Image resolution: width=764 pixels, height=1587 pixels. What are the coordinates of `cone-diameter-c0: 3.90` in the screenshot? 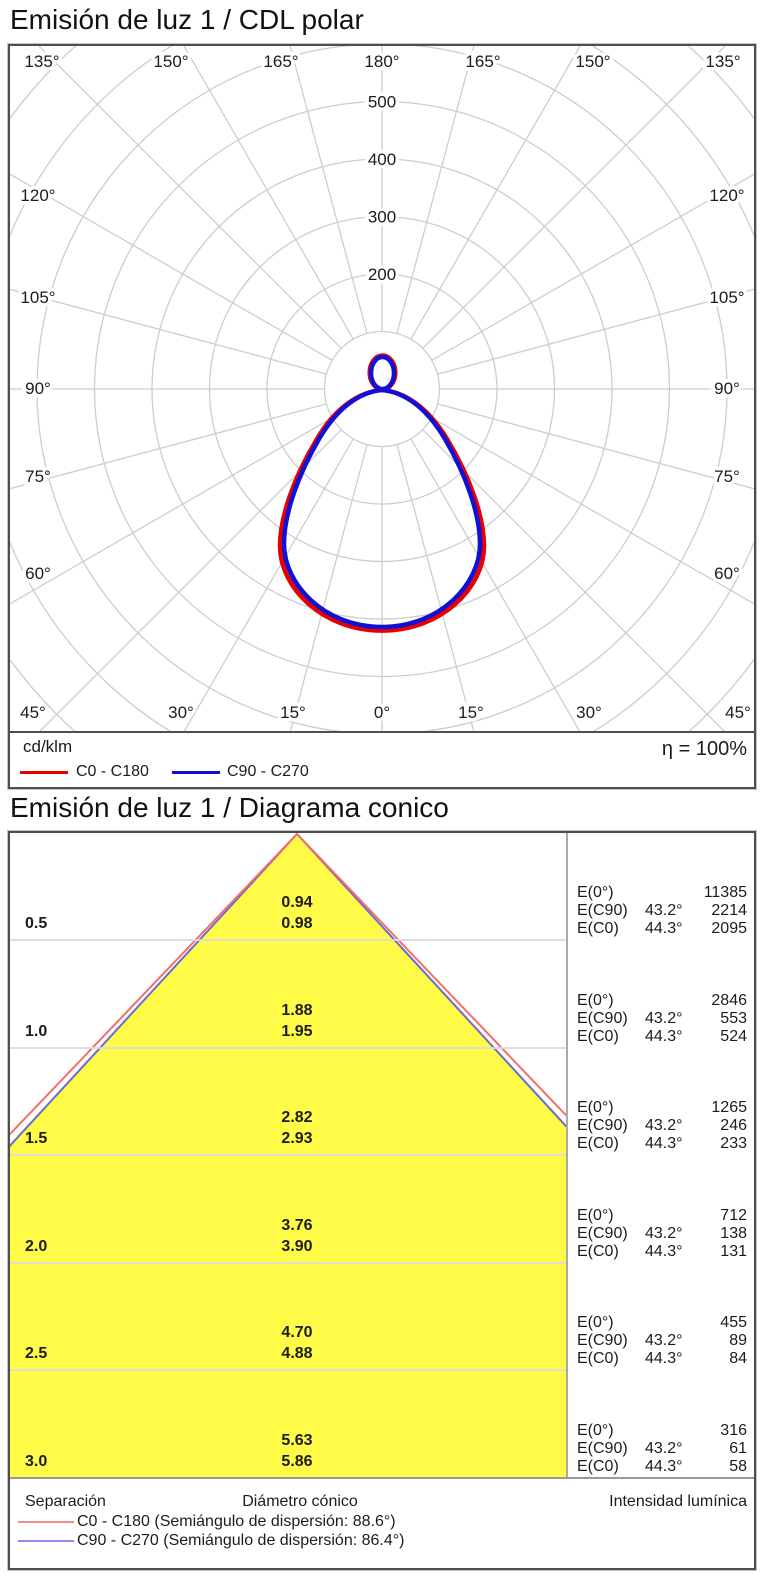 It's located at (297, 1246).